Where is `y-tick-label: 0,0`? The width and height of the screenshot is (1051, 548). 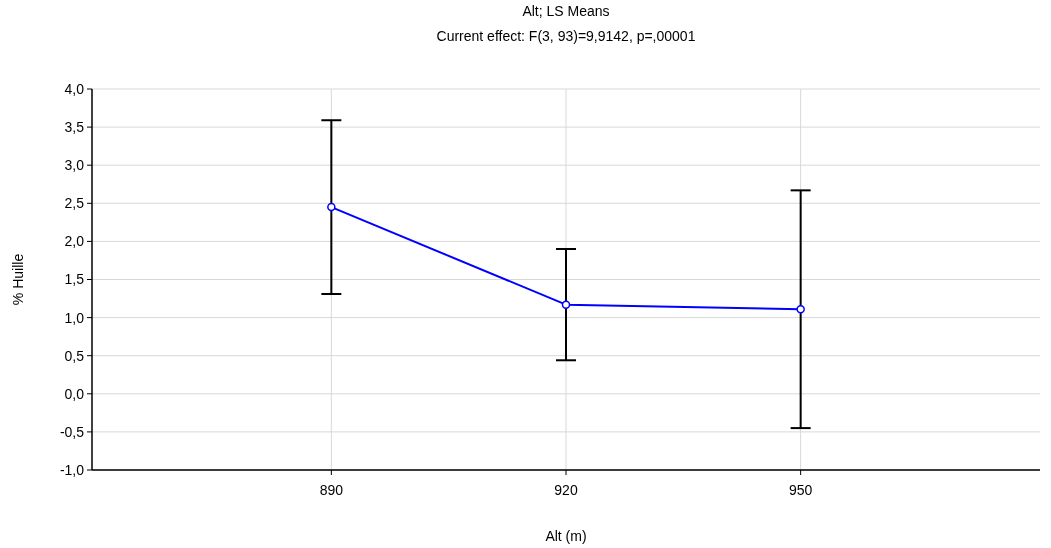 y-tick-label: 0,0 is located at coordinates (74, 393).